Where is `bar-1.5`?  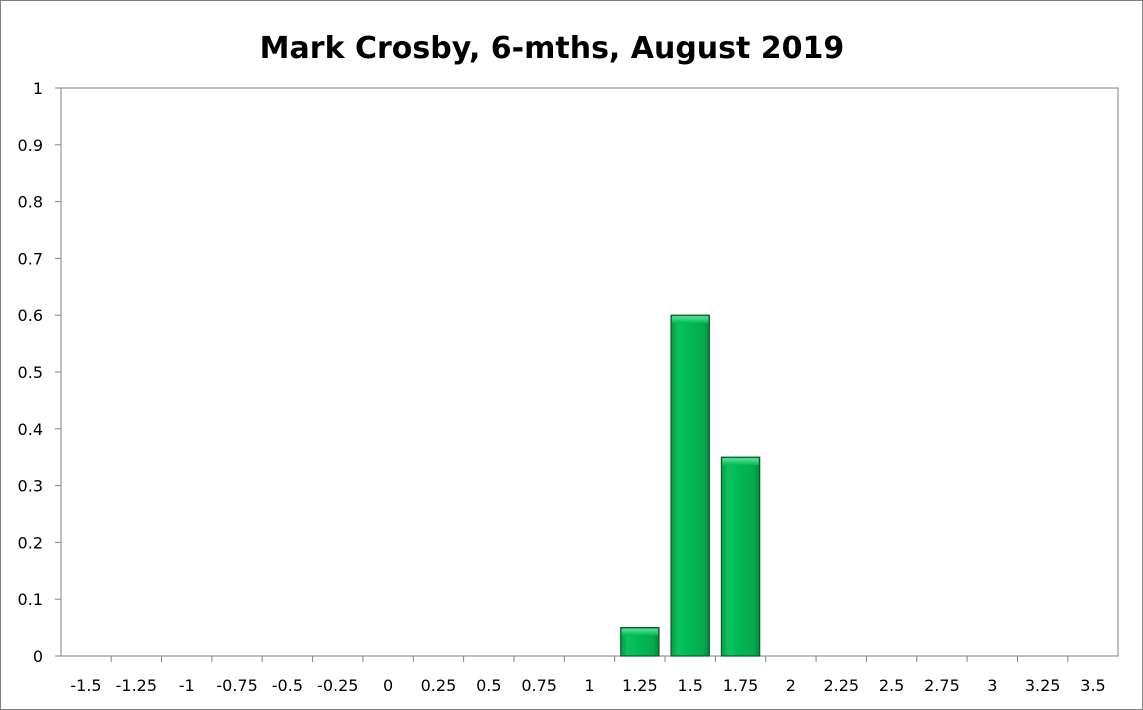 bar-1.5 is located at coordinates (690, 485).